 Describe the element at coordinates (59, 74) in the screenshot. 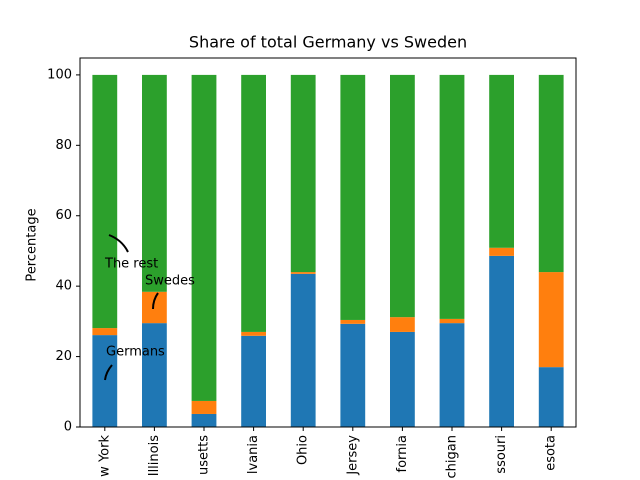

I see `y-tick-label: 100` at that location.